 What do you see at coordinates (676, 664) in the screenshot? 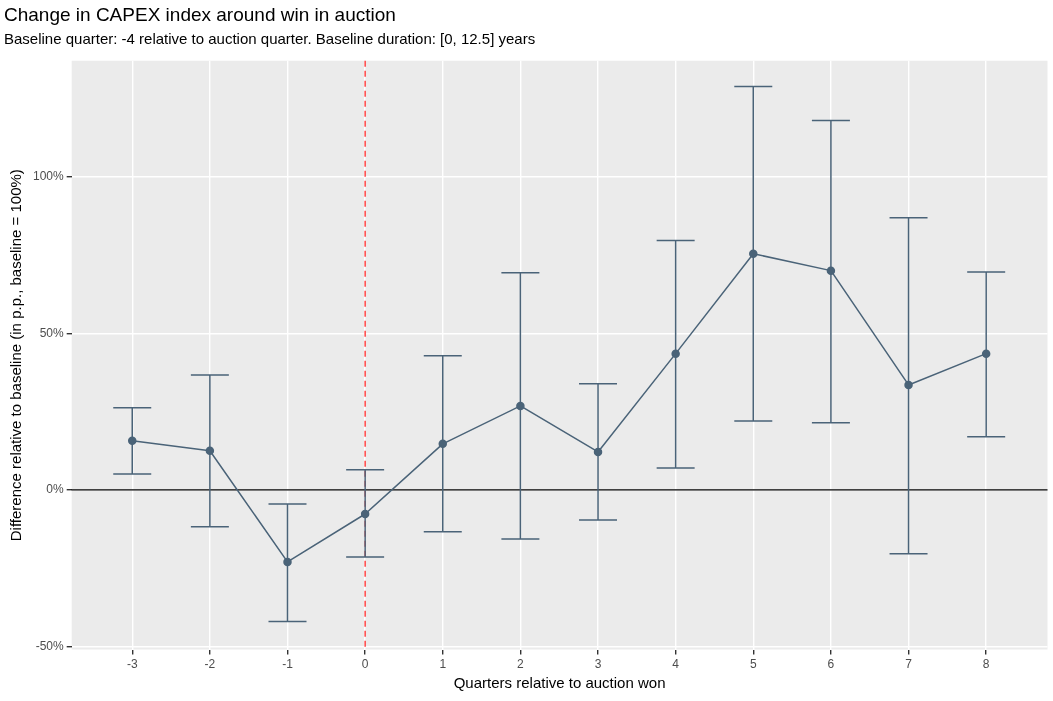
I see `x-tick-label: 4` at bounding box center [676, 664].